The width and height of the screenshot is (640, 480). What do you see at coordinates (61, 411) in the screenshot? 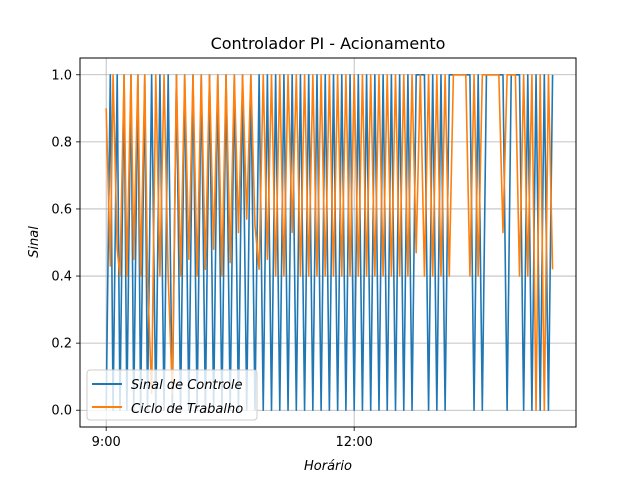
I see `y-tick-label: 0.0` at bounding box center [61, 411].